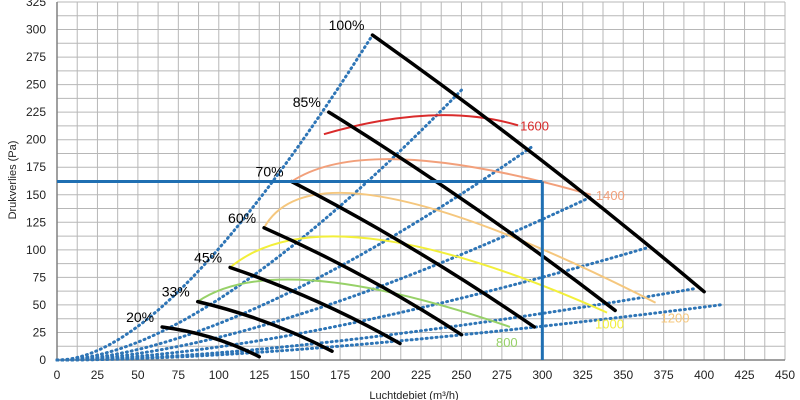 This screenshot has width=800, height=400. I want to click on x-tick-label: 150, so click(300, 375).